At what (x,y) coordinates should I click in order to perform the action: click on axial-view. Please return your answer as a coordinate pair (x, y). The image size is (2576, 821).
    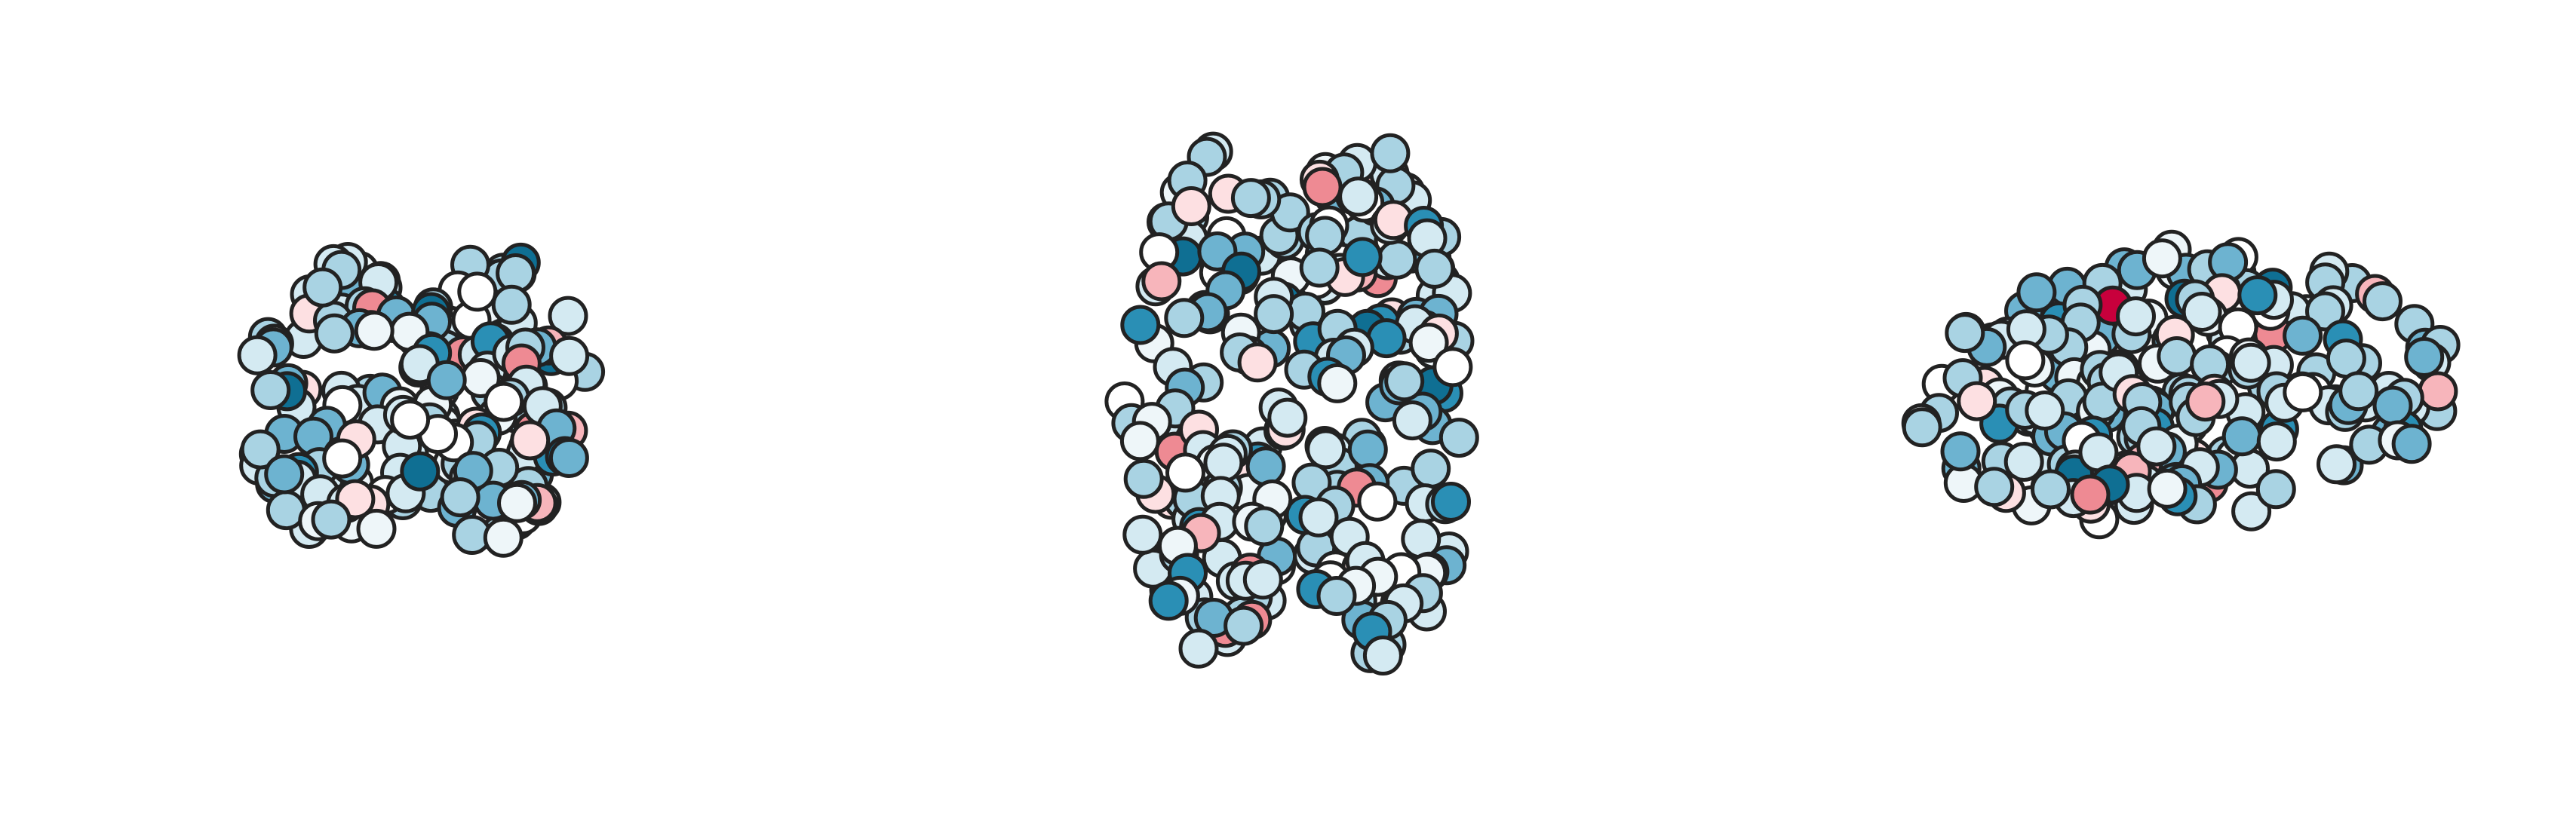
    Looking at the image, I should click on (1291, 403).